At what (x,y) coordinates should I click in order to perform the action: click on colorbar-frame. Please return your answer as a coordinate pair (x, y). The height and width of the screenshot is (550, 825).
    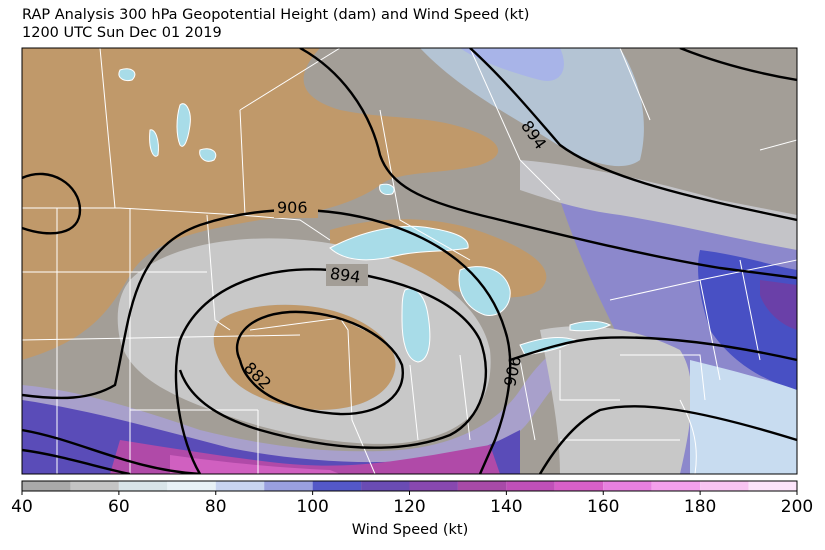
    Looking at the image, I should click on (409, 486).